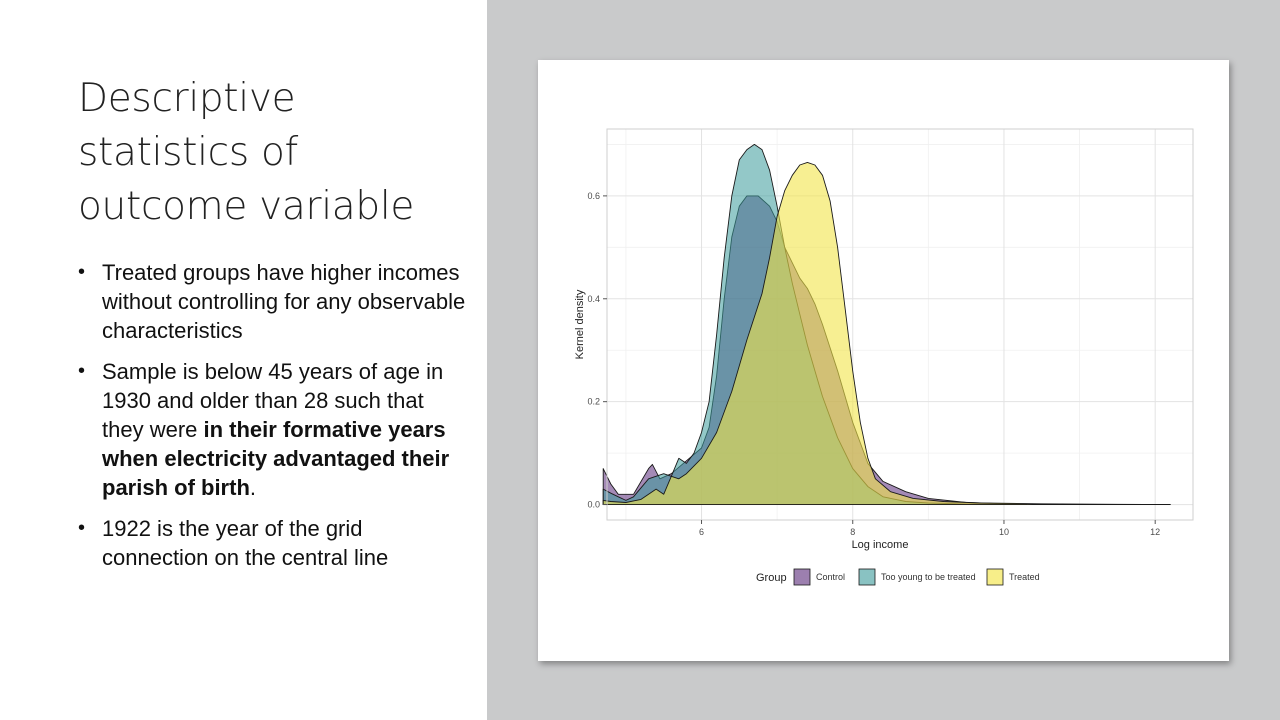 This screenshot has width=1280, height=720. What do you see at coordinates (1155, 532) in the screenshot?
I see `x-tick-label: 12` at bounding box center [1155, 532].